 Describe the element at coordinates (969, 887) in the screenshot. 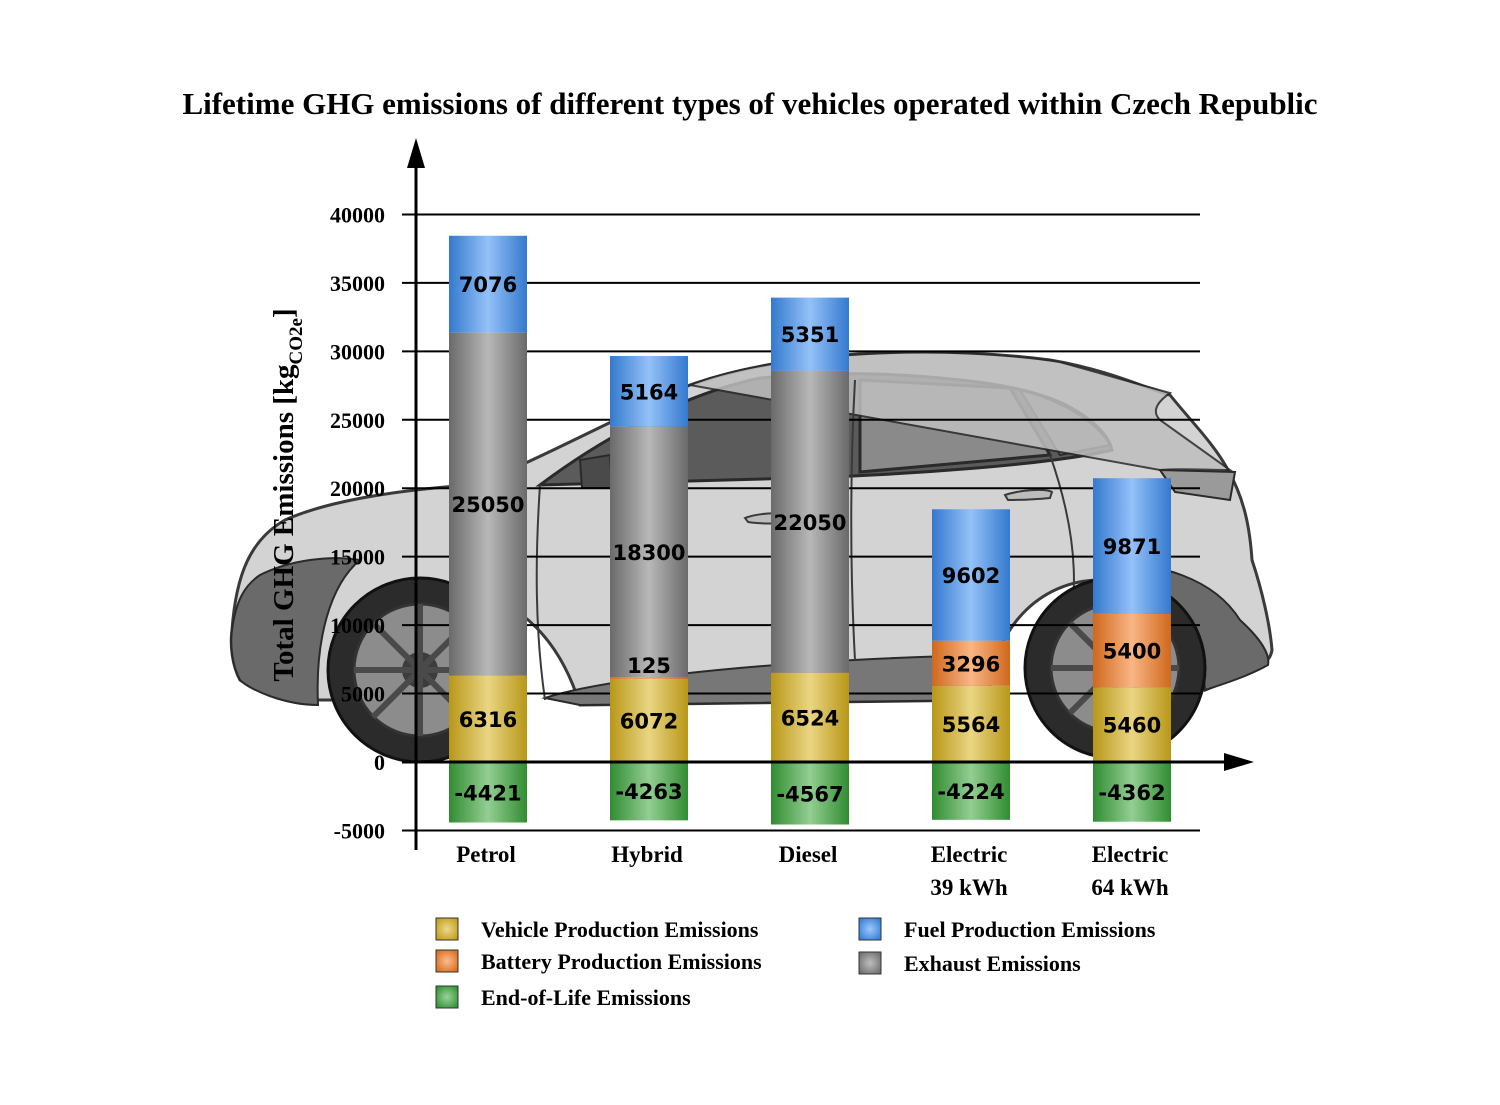

I see `x-category-label: 39 kWh` at that location.